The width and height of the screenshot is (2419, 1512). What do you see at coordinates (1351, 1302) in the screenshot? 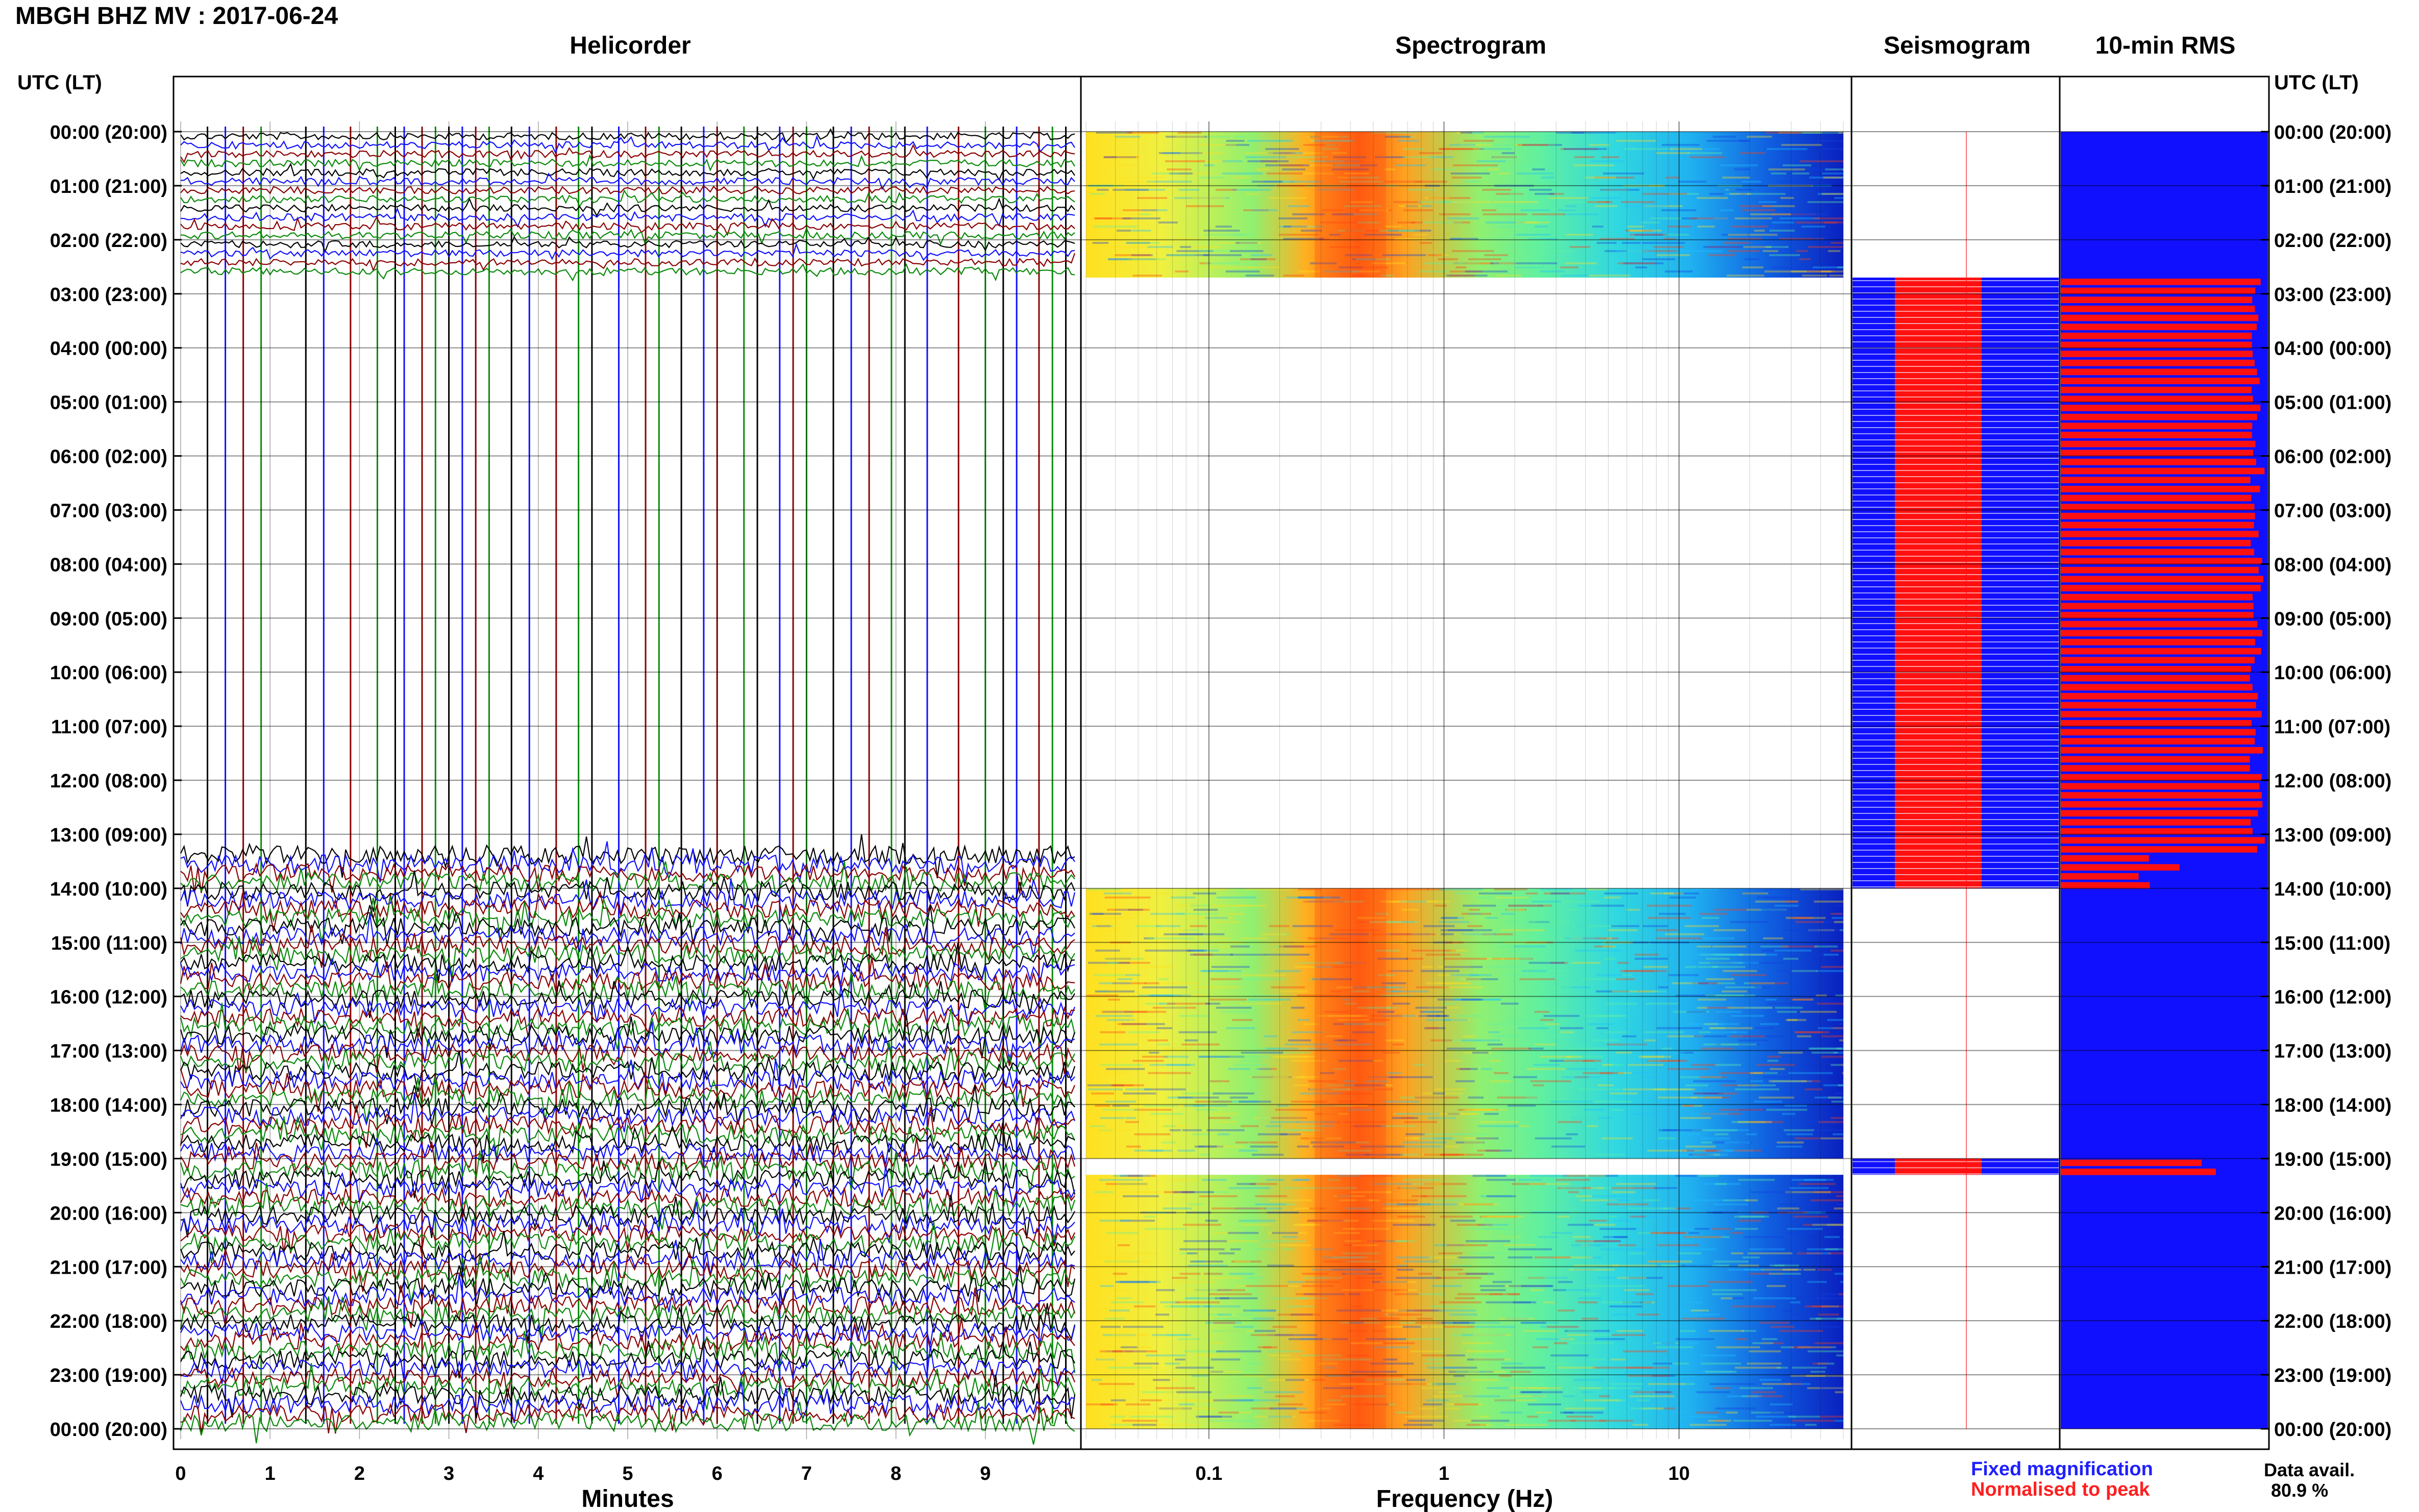
I see `spectrogram-peak-band` at bounding box center [1351, 1302].